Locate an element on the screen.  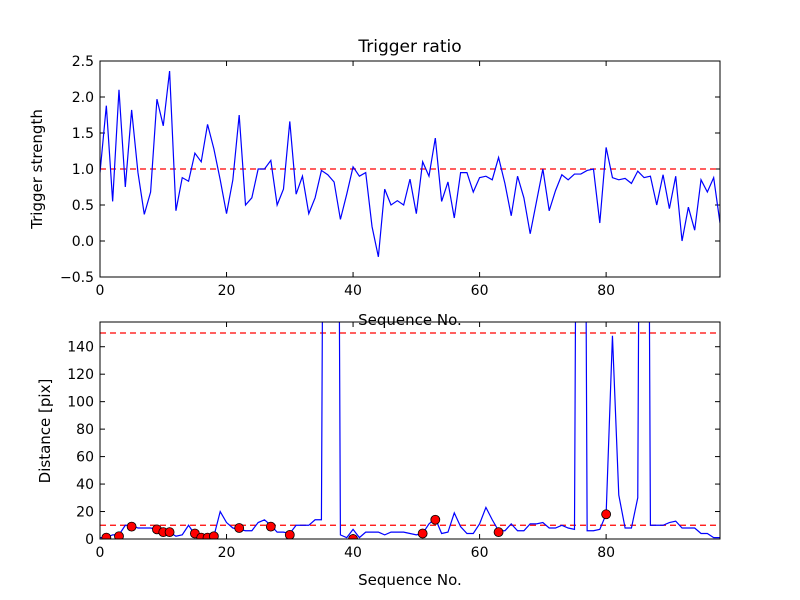
top-y-tick-label: 0.0 is located at coordinates (83, 242).